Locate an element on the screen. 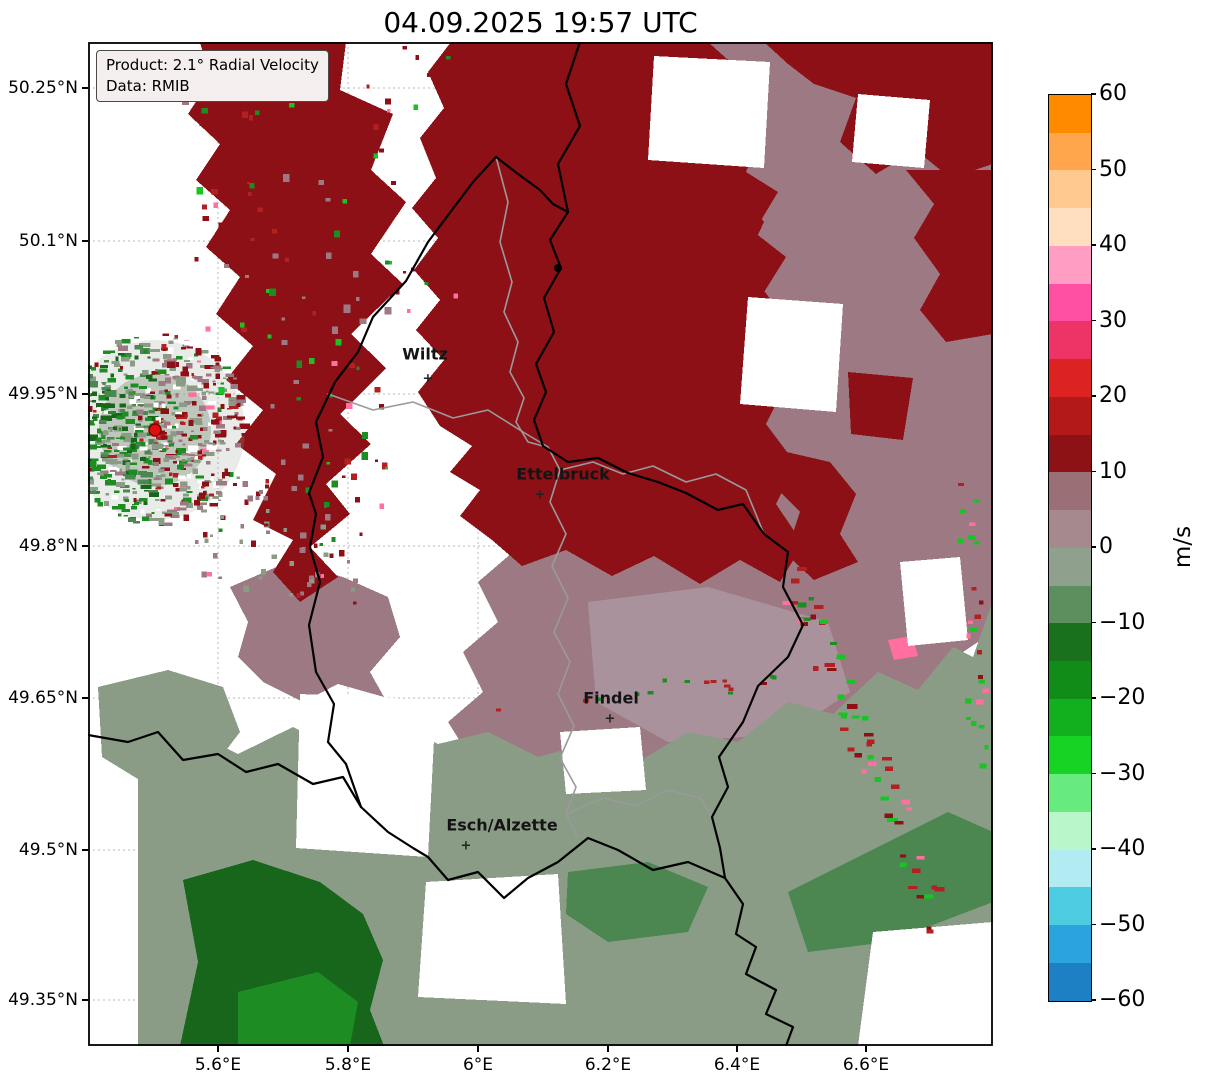  product-name-line: Product: 2.1° Radial Velocity is located at coordinates (212, 65).